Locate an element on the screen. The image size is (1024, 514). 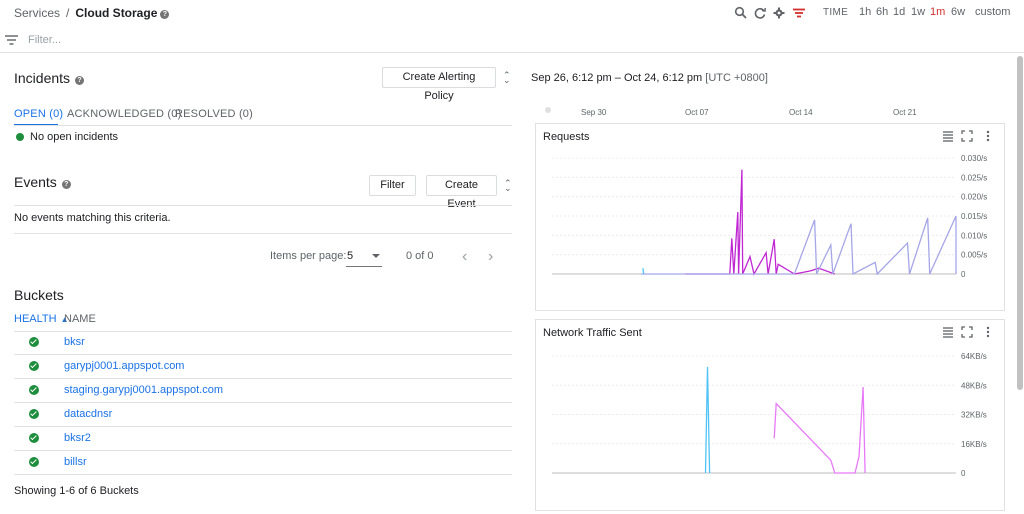
create-event-button: Create Event is located at coordinates (461, 192).